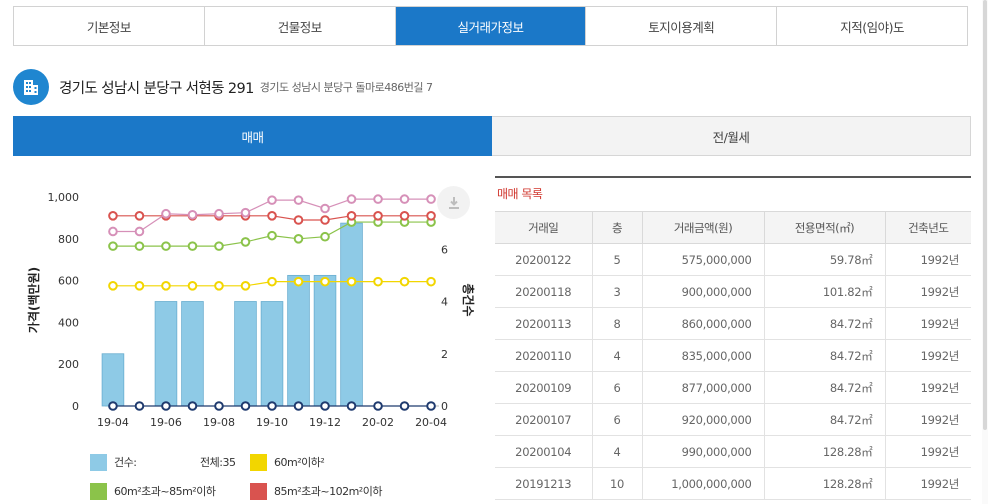  I want to click on table-row: 20200122 5 575,000,000 59.78㎡ 1992년, so click(733, 259).